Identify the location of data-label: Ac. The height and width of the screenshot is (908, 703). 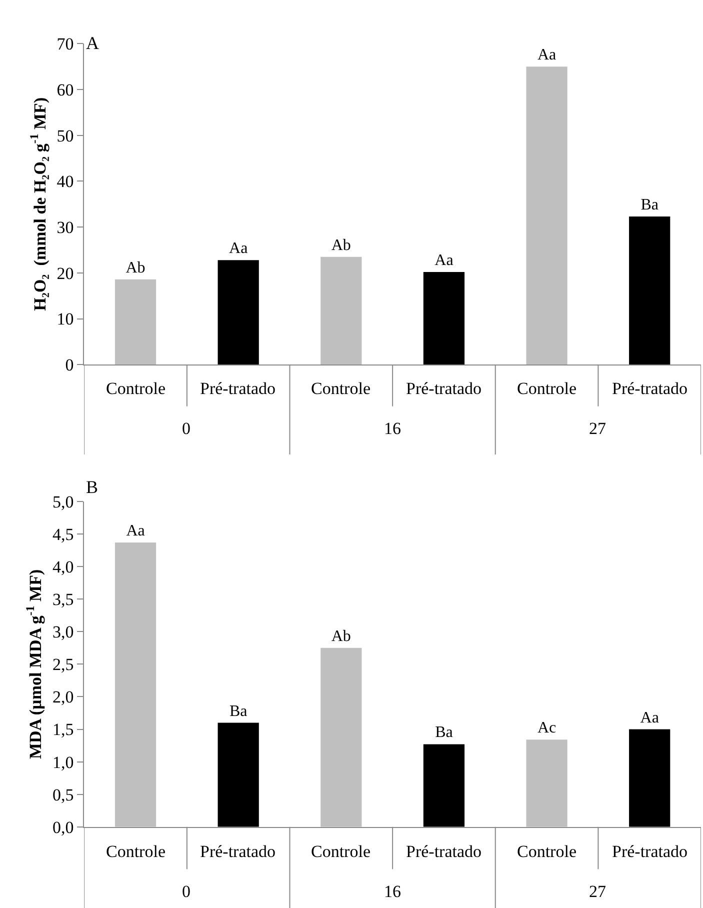
(546, 728).